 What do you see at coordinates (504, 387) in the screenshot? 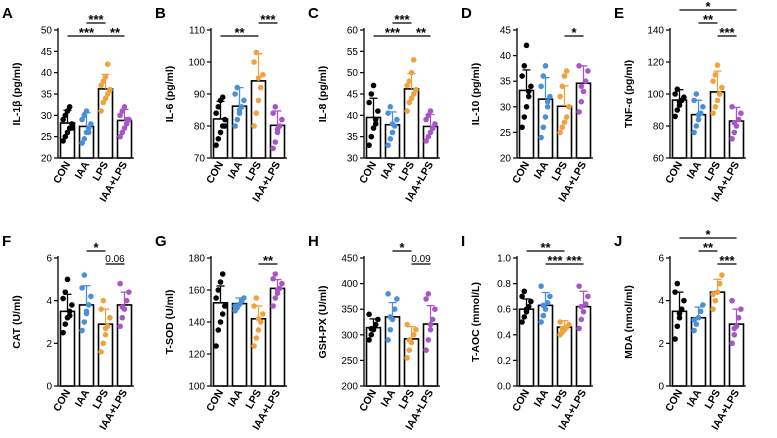
I see `y-tick-label: 0.0` at bounding box center [504, 387].